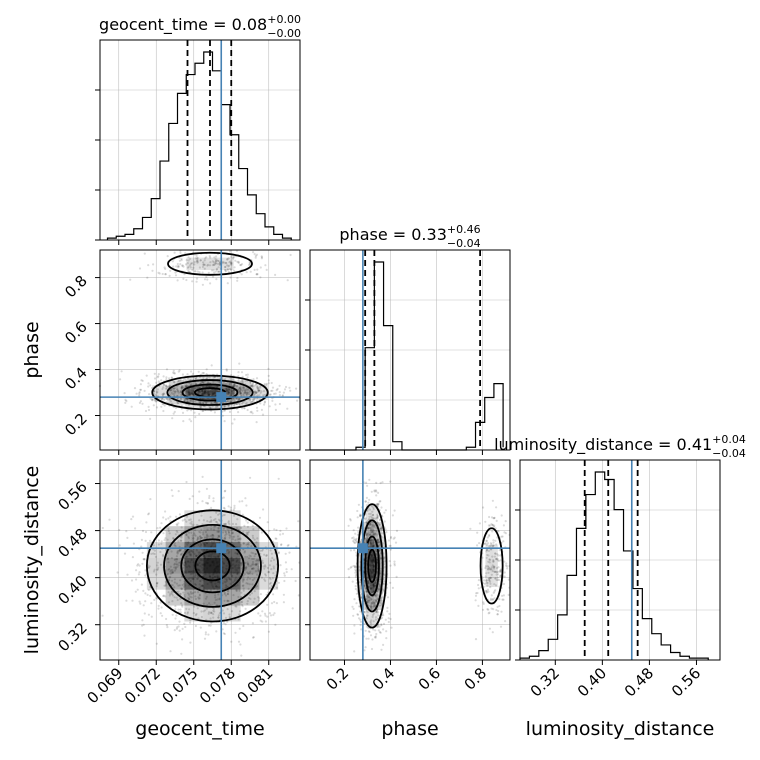 Image resolution: width=760 pixels, height=760 pixels. Describe the element at coordinates (372, 566) in the screenshot. I see `contour-line` at that location.